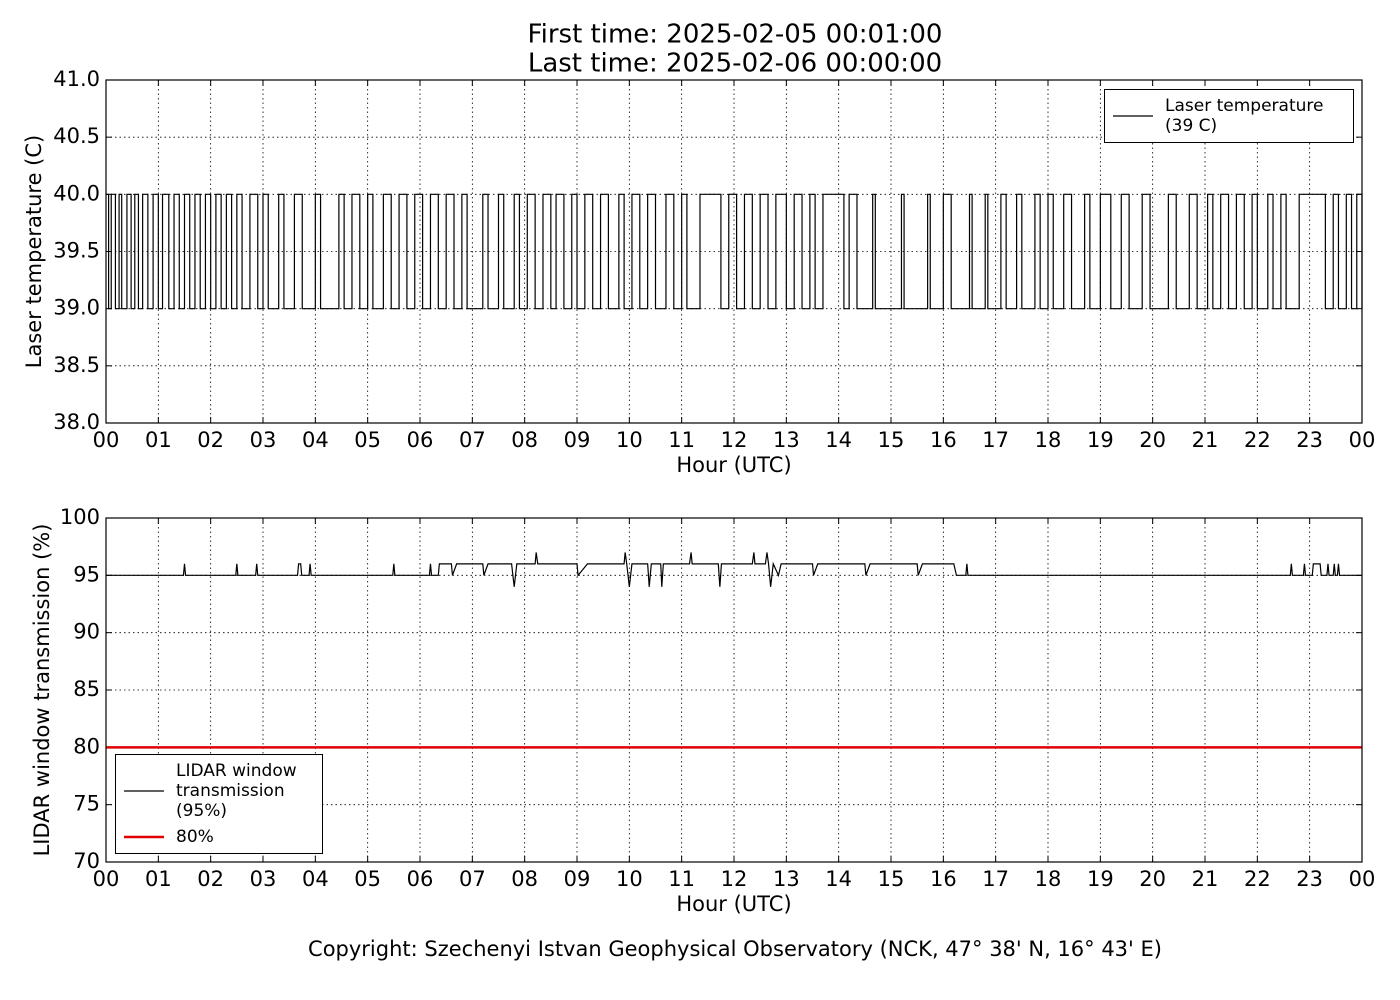  Describe the element at coordinates (80, 517) in the screenshot. I see `y-tick-label: 100` at that location.